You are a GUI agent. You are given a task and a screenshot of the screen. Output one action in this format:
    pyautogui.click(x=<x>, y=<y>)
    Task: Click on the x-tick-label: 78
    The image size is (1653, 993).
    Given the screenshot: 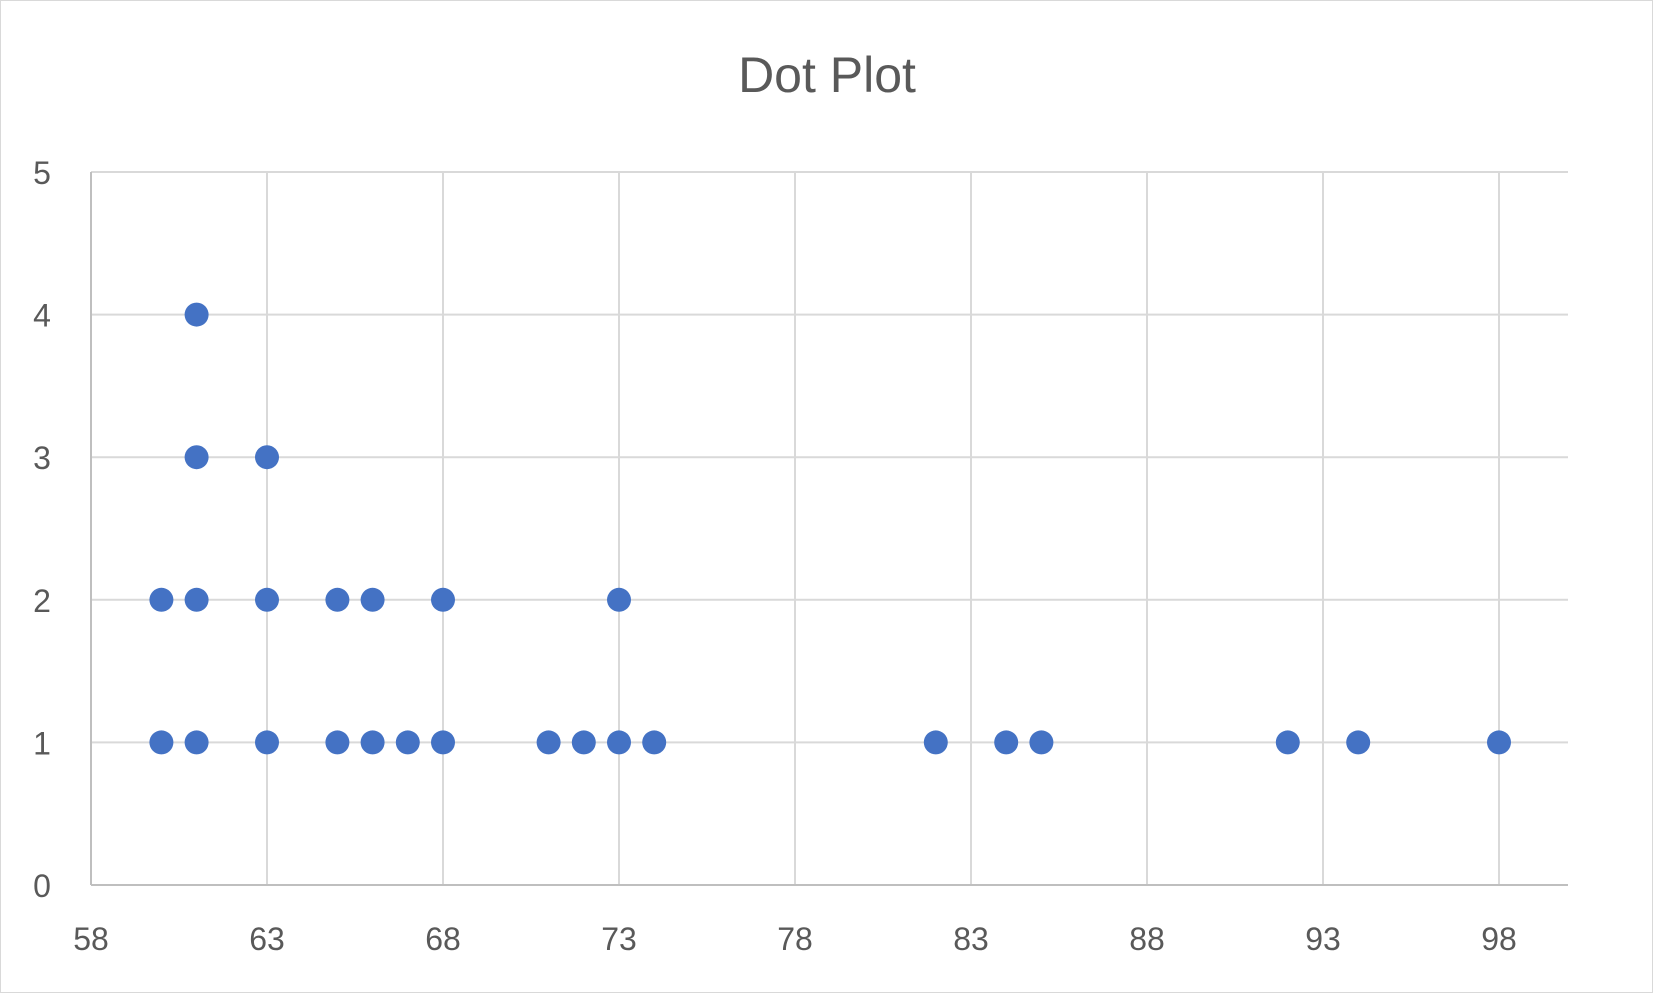 What is the action you would take?
    pyautogui.click(x=795, y=939)
    